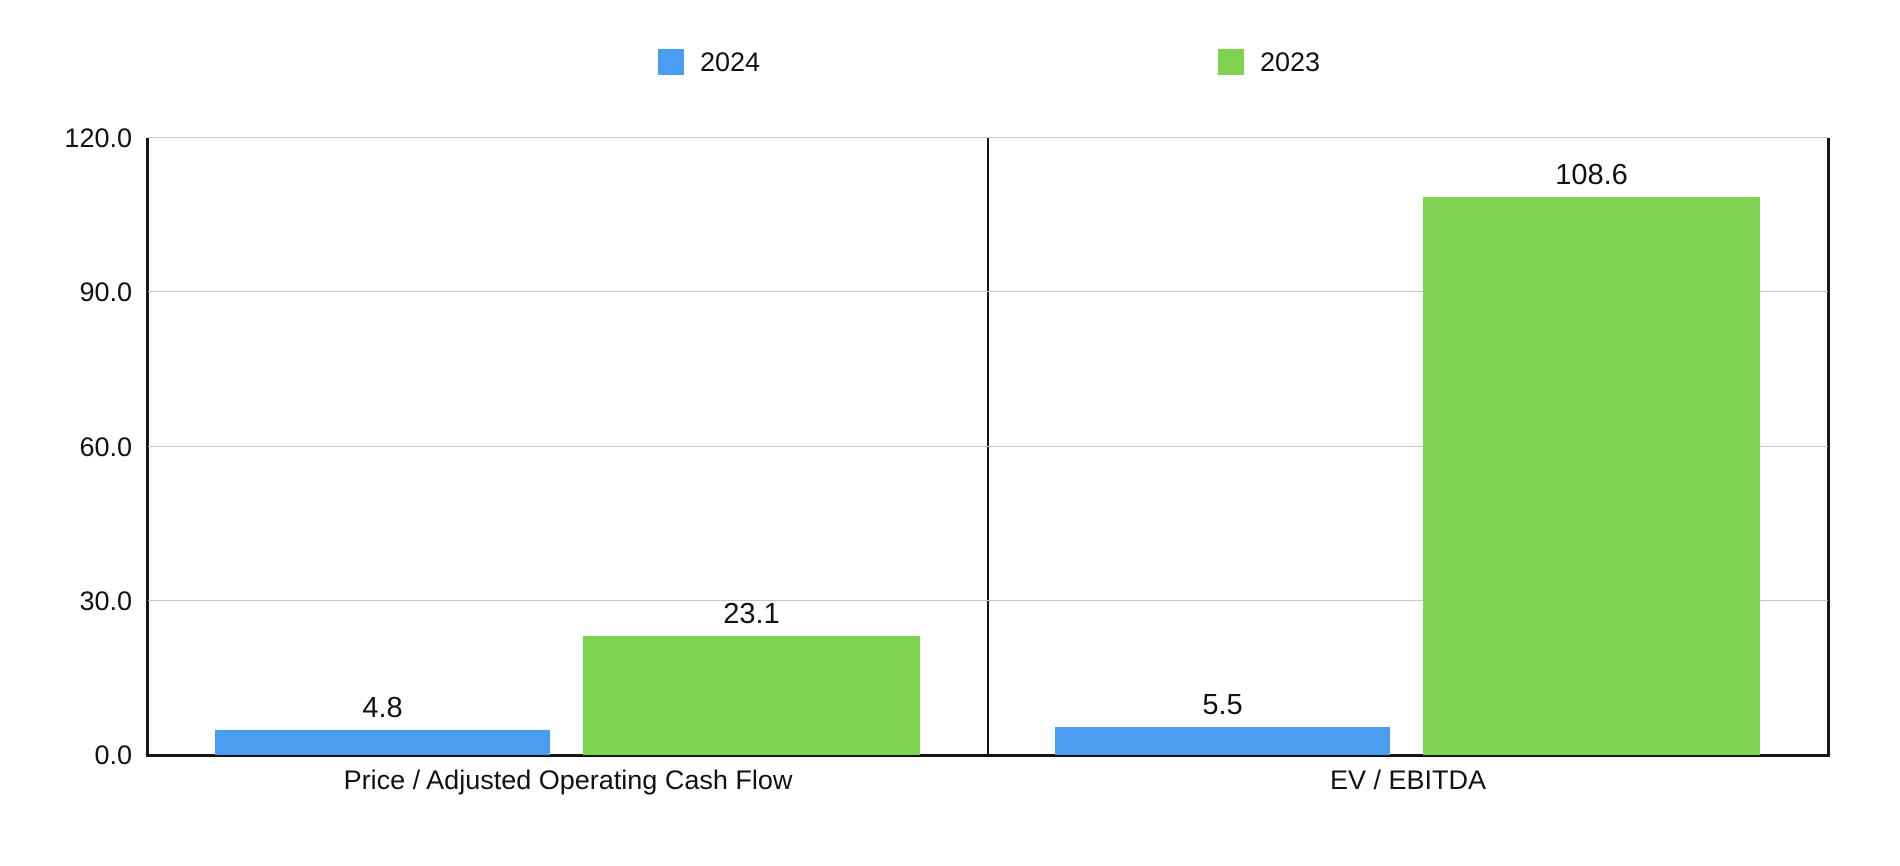 The height and width of the screenshot is (866, 1900). Describe the element at coordinates (568, 780) in the screenshot. I see `category-label: Price / Adjusted Operating Cash Flow` at that location.